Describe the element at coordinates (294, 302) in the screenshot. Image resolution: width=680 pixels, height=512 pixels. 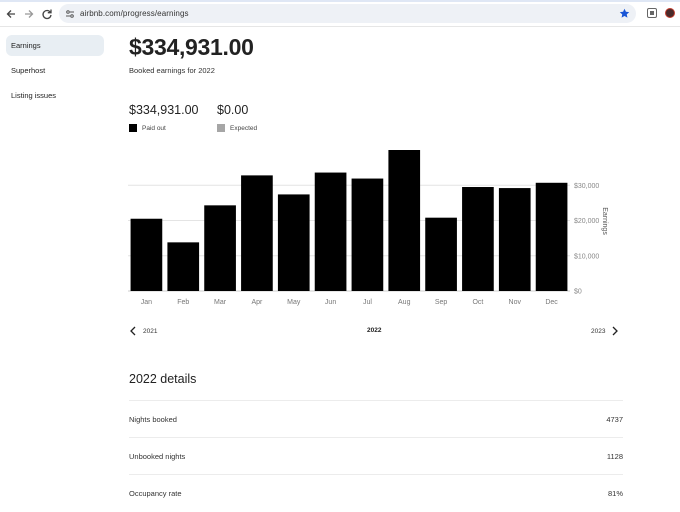
I see `x-tick-label: May` at that location.